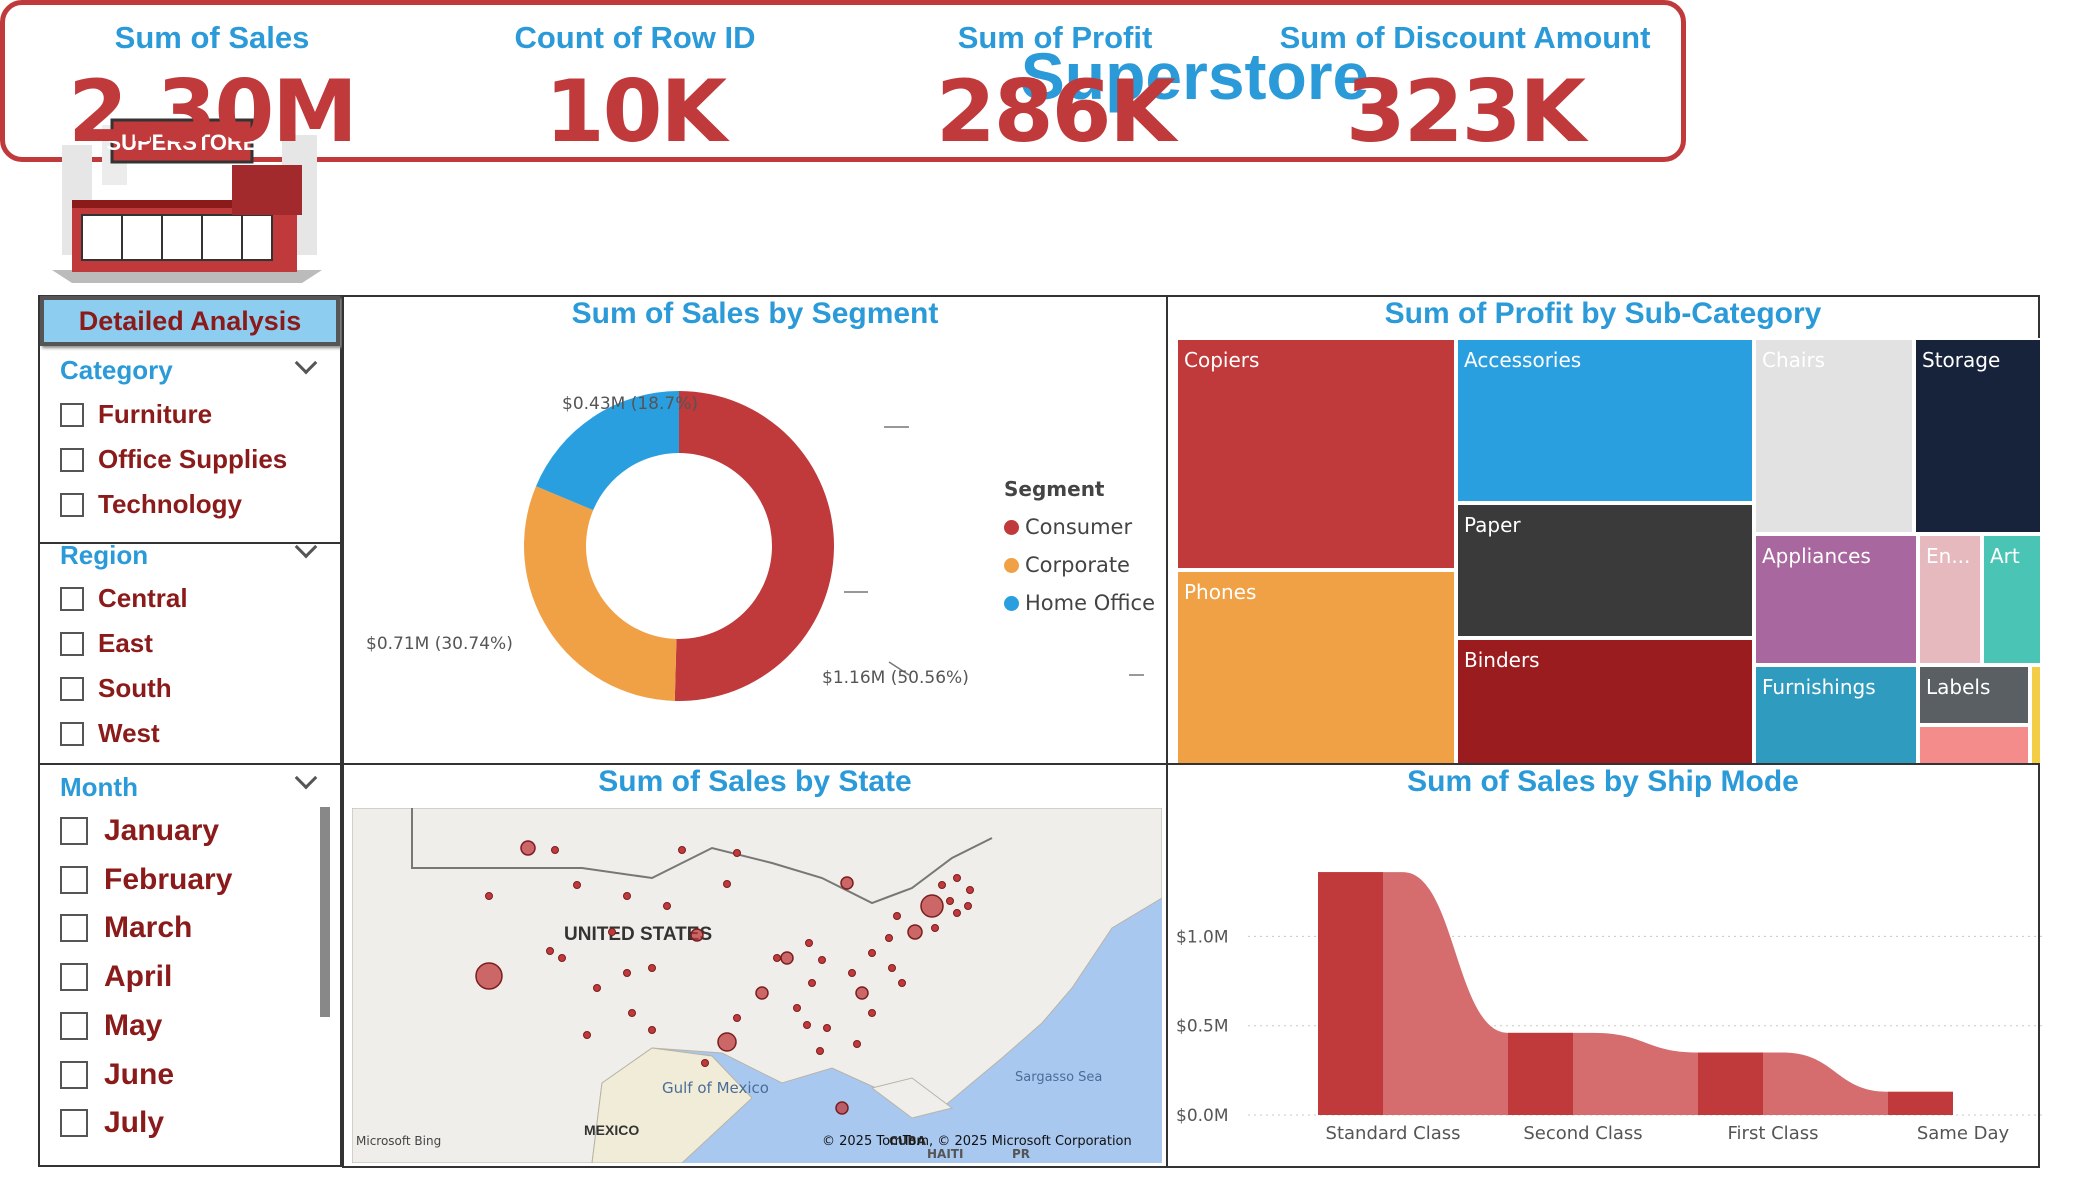 This screenshot has height=1200, width=2075. What do you see at coordinates (110, 733) in the screenshot?
I see `region-option-west: West` at bounding box center [110, 733].